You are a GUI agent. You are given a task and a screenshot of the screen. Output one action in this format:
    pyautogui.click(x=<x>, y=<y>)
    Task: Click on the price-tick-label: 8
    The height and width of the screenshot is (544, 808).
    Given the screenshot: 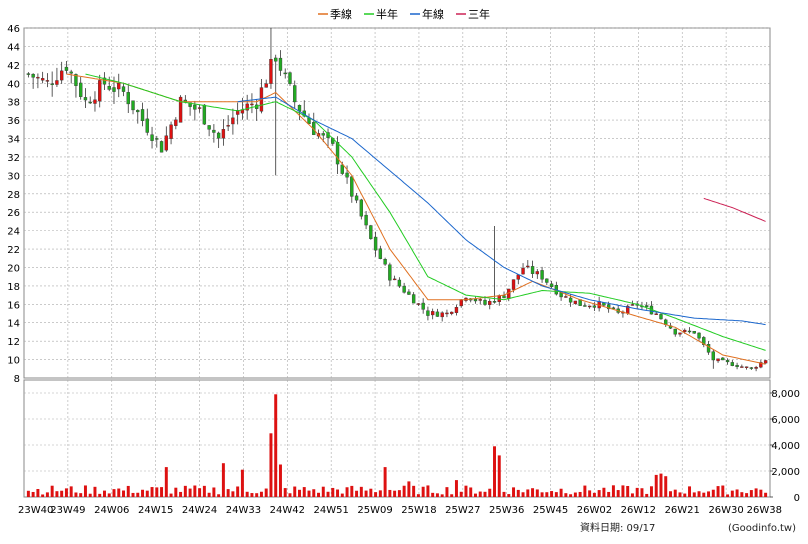 What is the action you would take?
    pyautogui.click(x=17, y=379)
    